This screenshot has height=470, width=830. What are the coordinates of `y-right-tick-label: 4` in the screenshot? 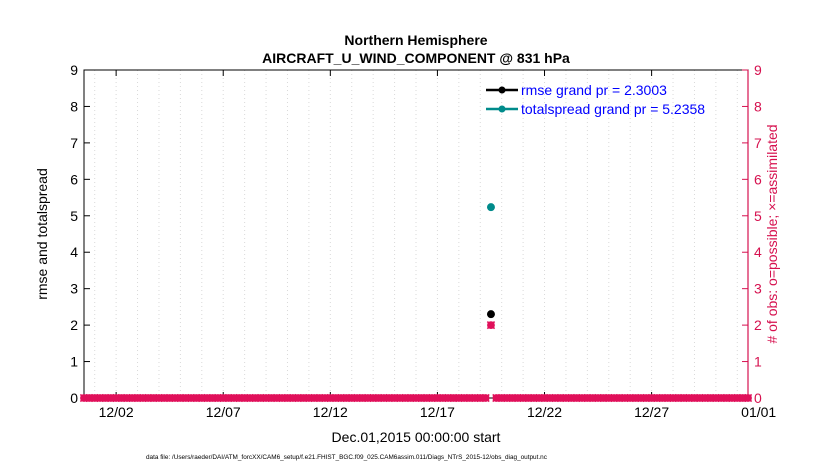 It's located at (758, 252).